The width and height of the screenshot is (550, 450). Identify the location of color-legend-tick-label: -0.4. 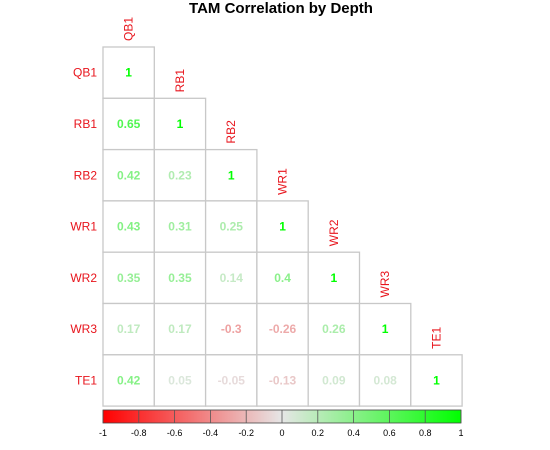
(211, 433).